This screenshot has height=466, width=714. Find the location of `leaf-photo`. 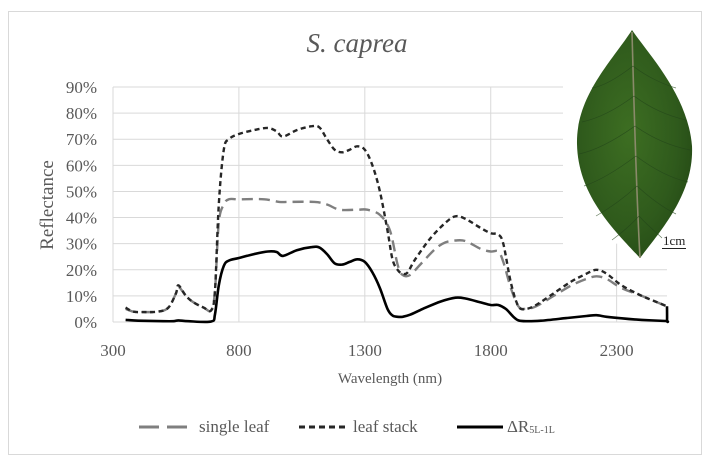

leaf-photo is located at coordinates (634, 144).